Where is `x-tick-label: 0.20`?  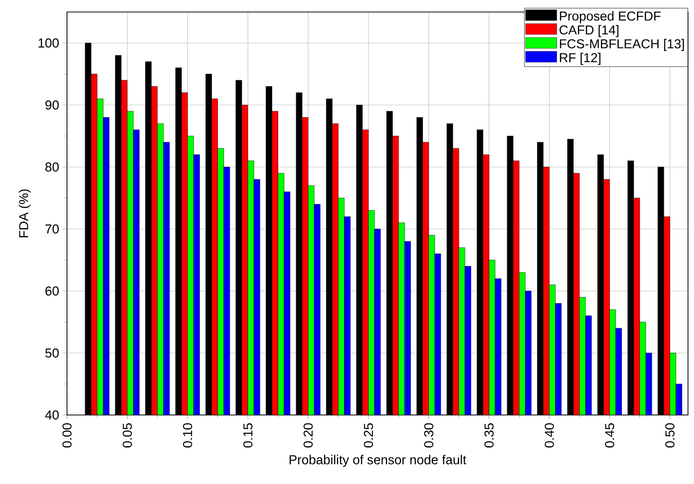 x-tick-label: 0.20 is located at coordinates (308, 435).